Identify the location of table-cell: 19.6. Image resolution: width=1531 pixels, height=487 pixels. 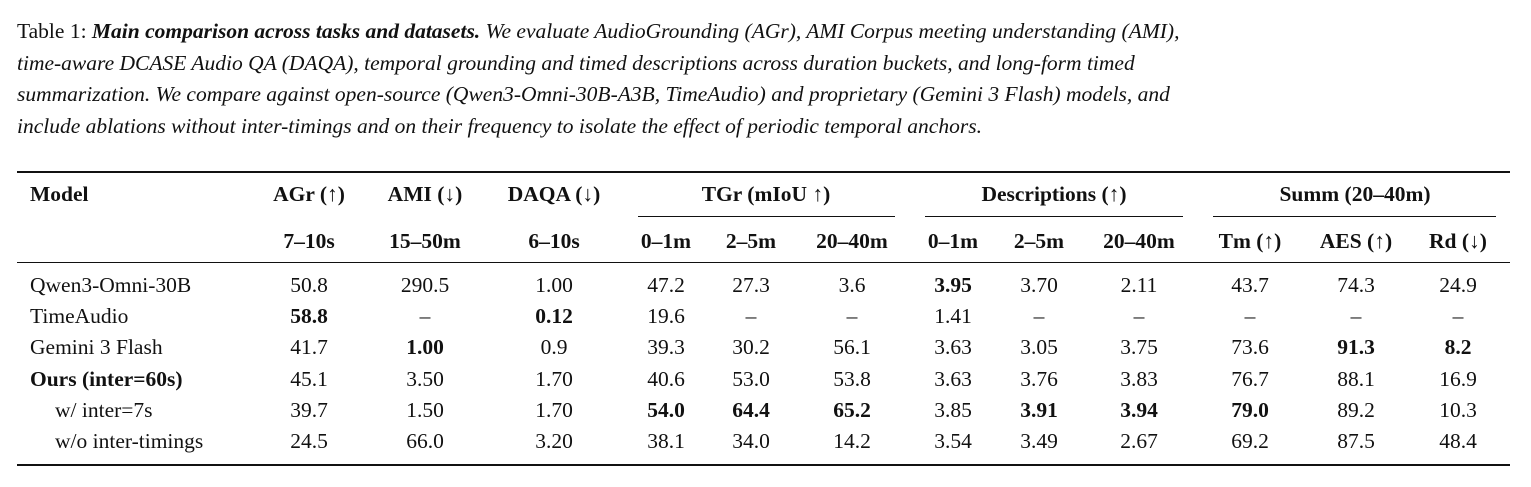
(666, 316).